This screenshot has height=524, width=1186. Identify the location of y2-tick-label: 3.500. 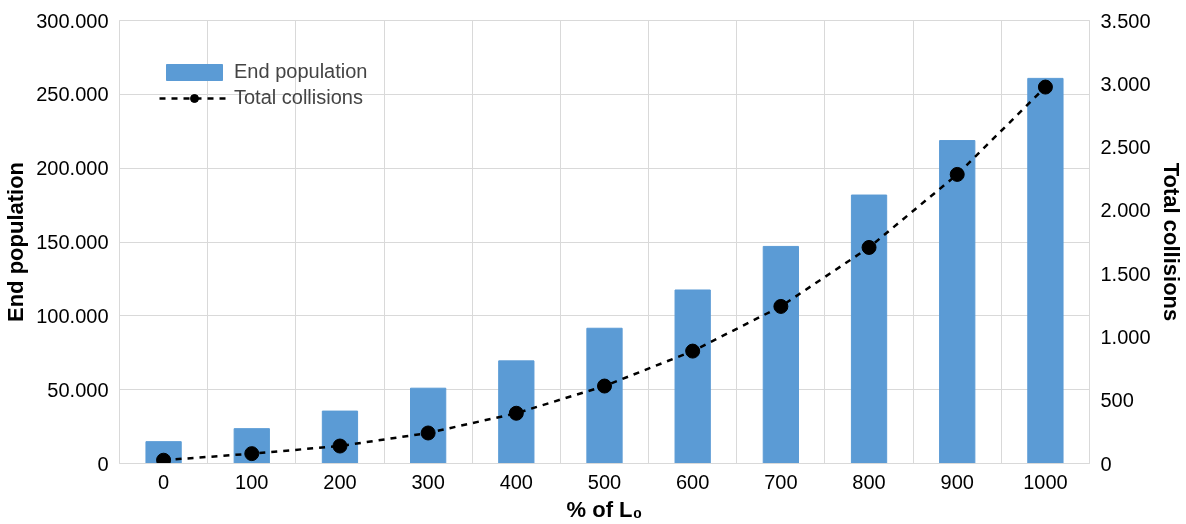
(1125, 20).